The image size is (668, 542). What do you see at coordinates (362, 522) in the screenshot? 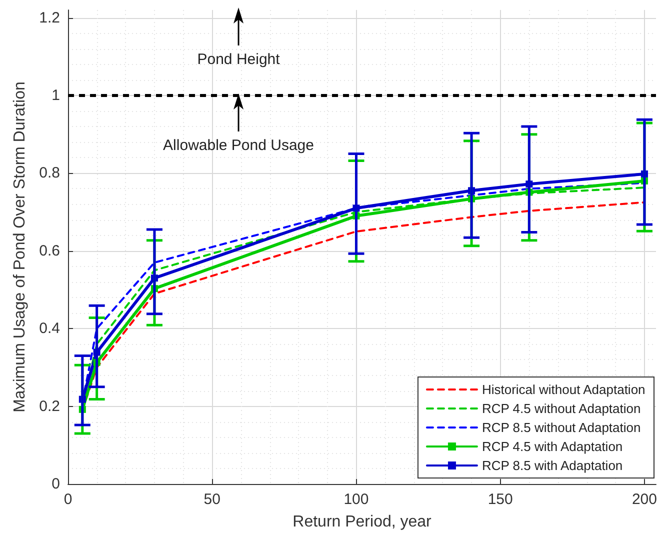
I see `x-axis-title: Return Period, year` at bounding box center [362, 522].